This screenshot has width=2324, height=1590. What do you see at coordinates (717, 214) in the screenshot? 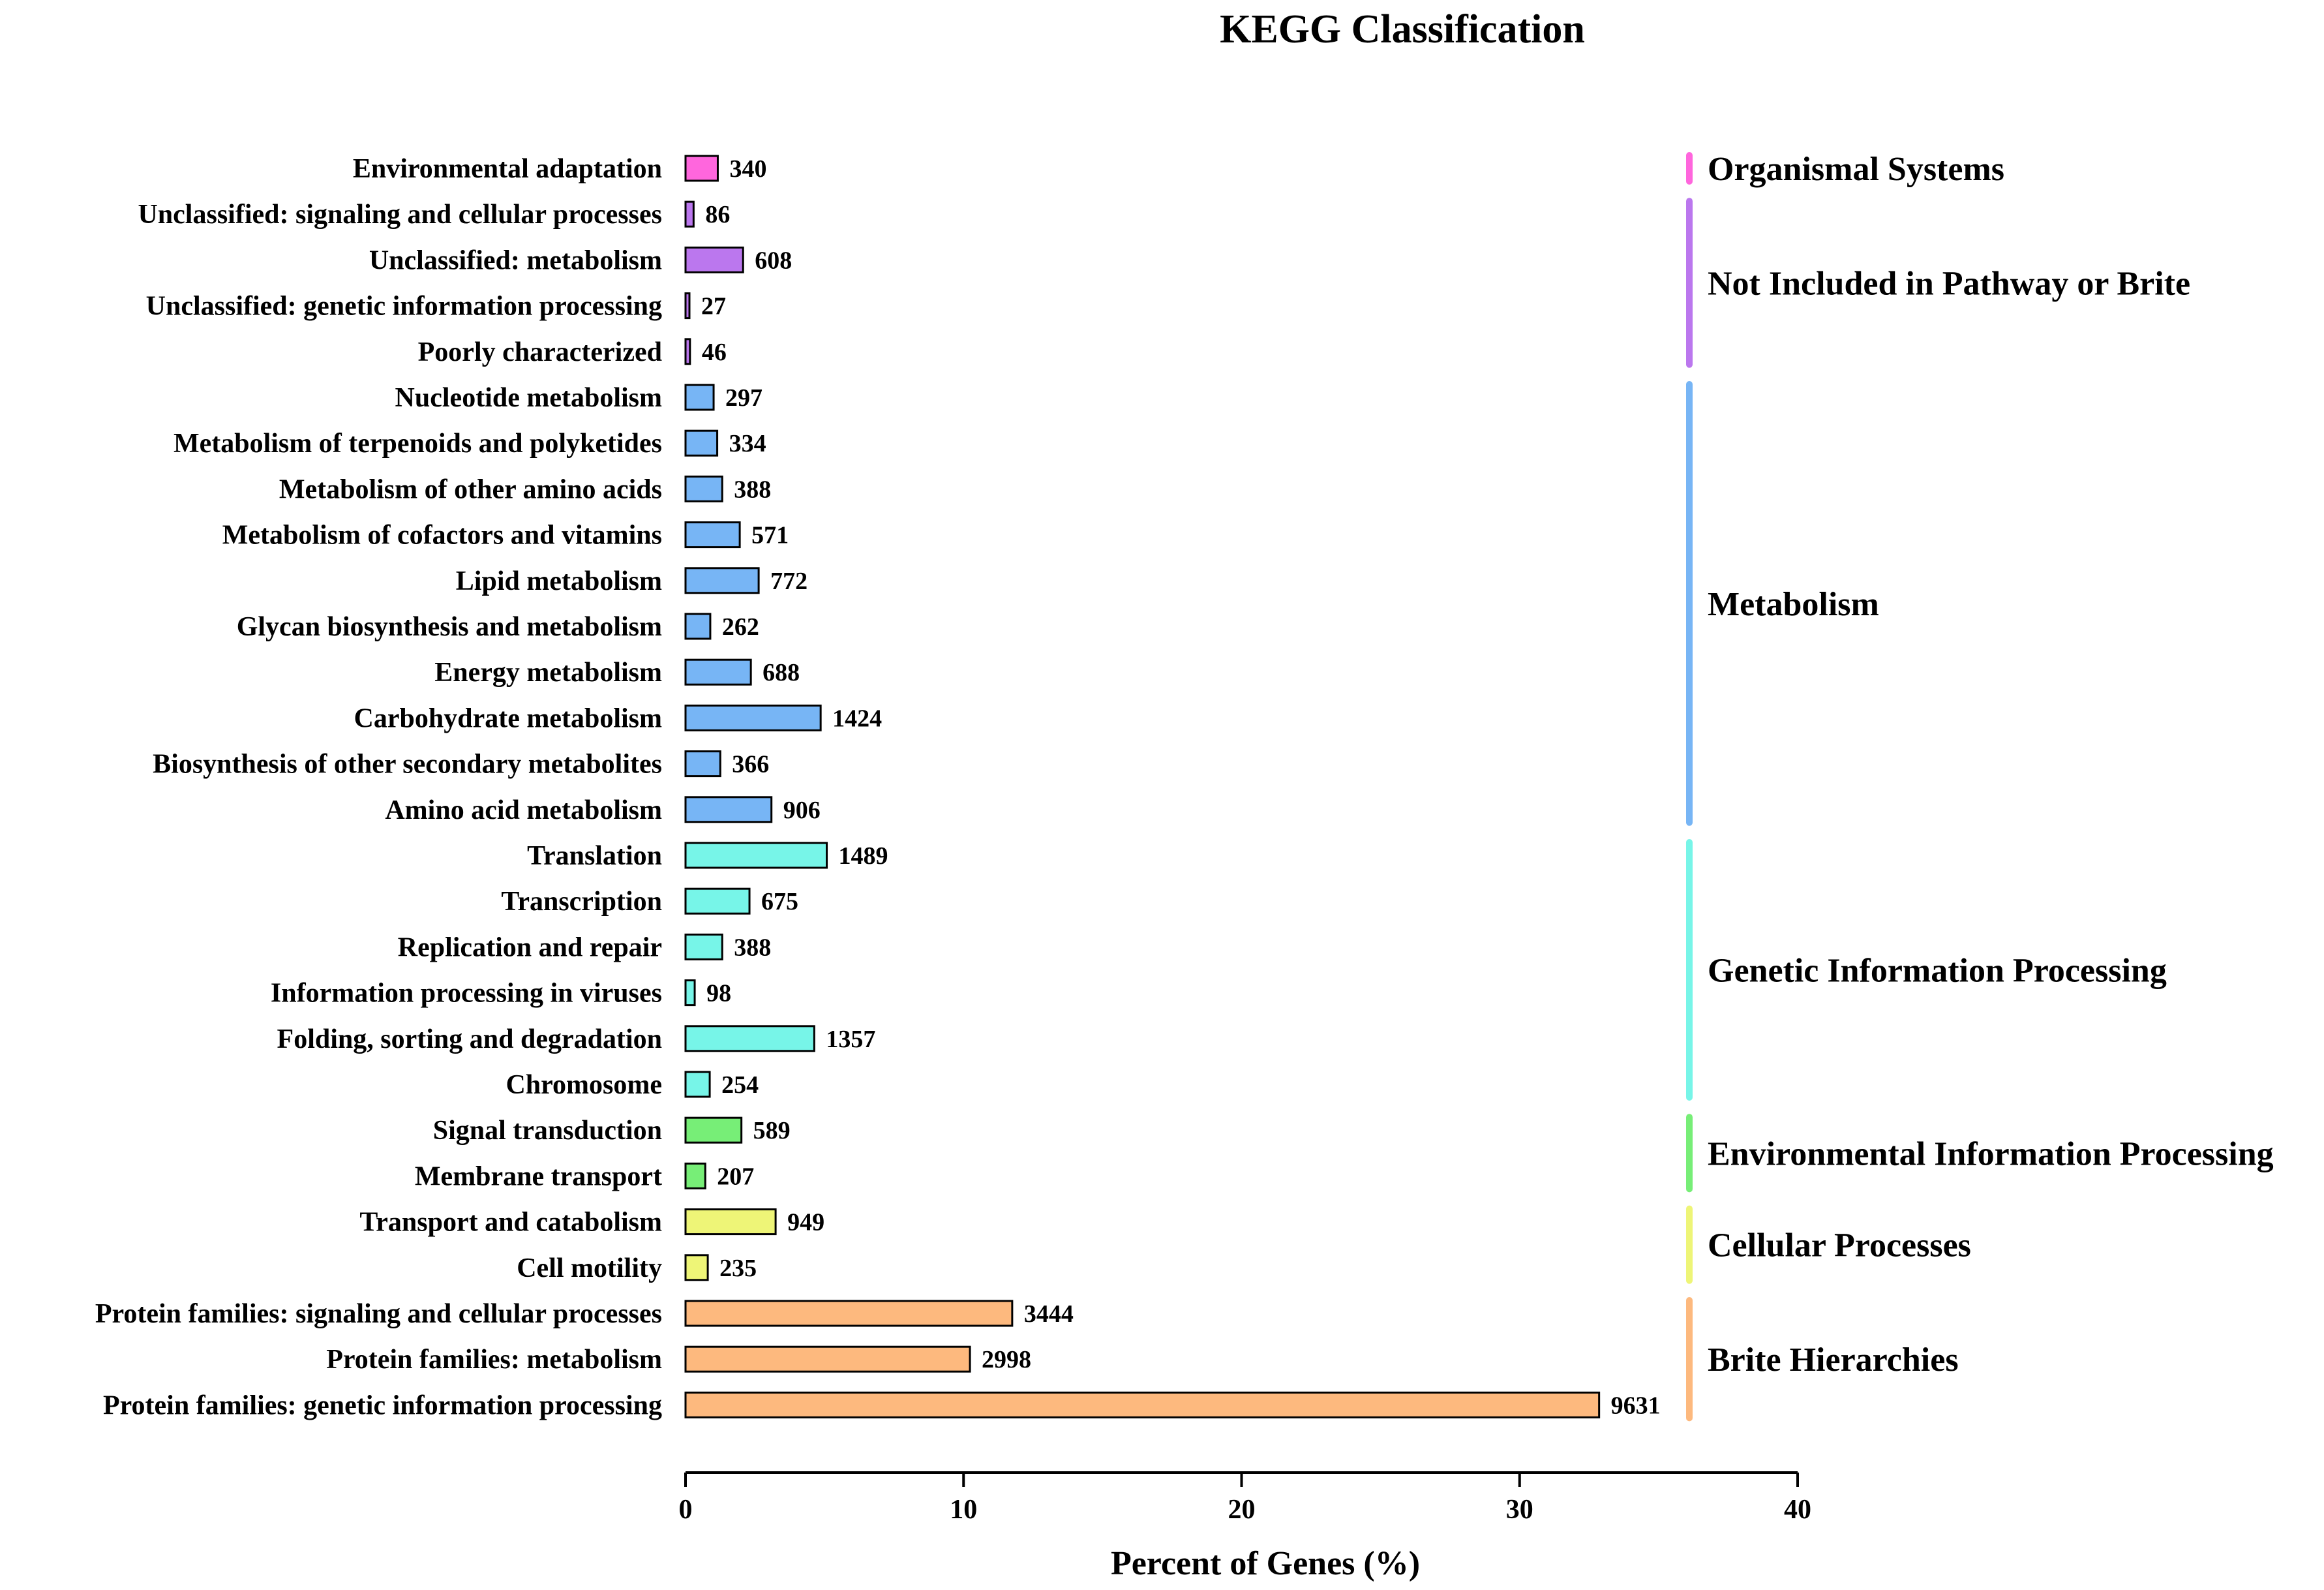
I see `bar-value-label: 86` at bounding box center [717, 214].